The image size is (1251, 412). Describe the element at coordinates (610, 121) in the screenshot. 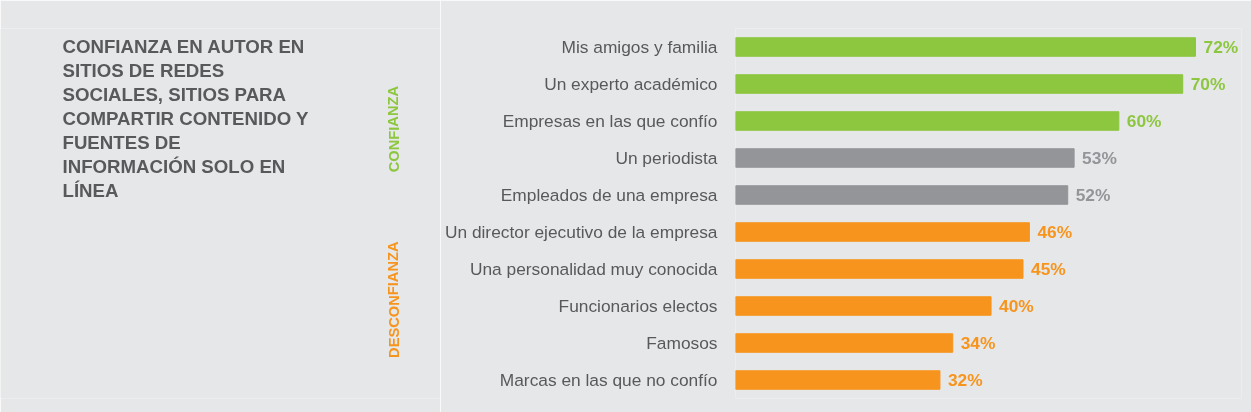

I see `y-tick-label: Empresas en las que confío` at that location.